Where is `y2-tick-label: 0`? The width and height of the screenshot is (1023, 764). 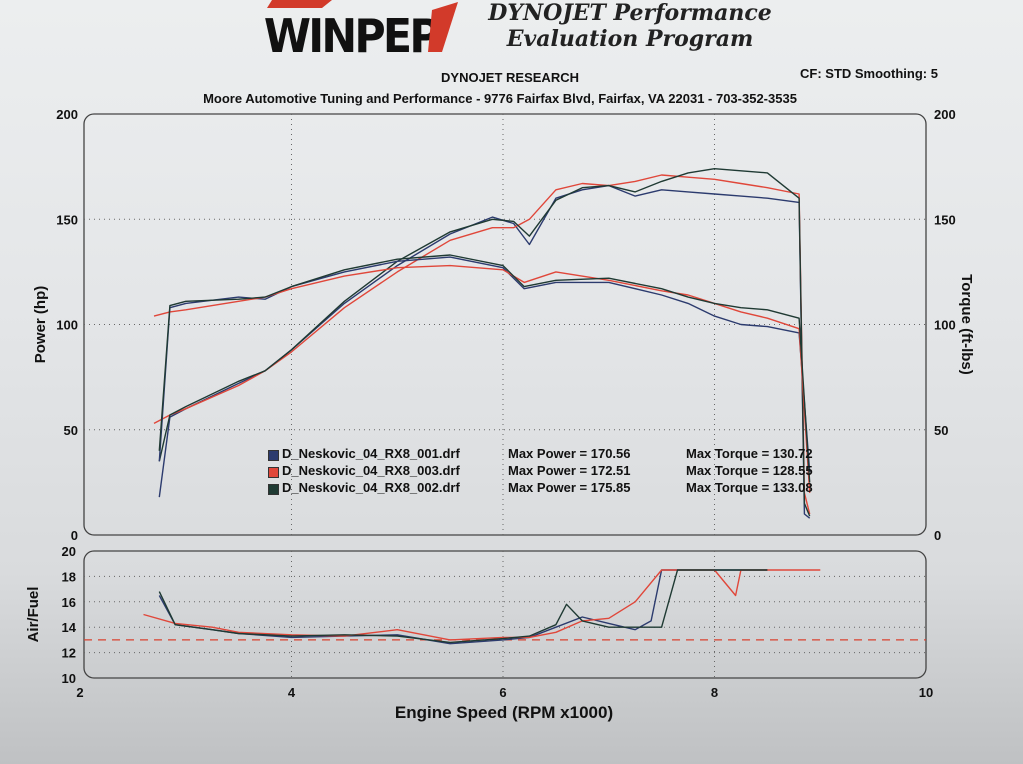 y2-tick-label: 0 is located at coordinates (937, 535).